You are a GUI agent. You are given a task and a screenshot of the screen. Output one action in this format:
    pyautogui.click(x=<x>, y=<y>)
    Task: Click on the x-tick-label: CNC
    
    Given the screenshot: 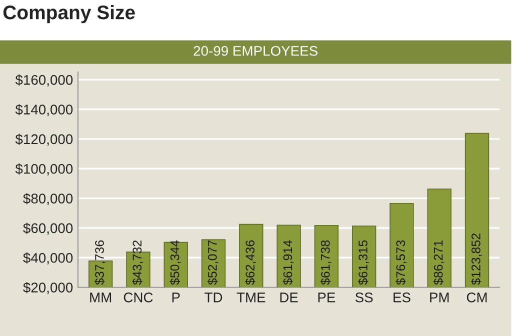 What is the action you would take?
    pyautogui.click(x=138, y=297)
    